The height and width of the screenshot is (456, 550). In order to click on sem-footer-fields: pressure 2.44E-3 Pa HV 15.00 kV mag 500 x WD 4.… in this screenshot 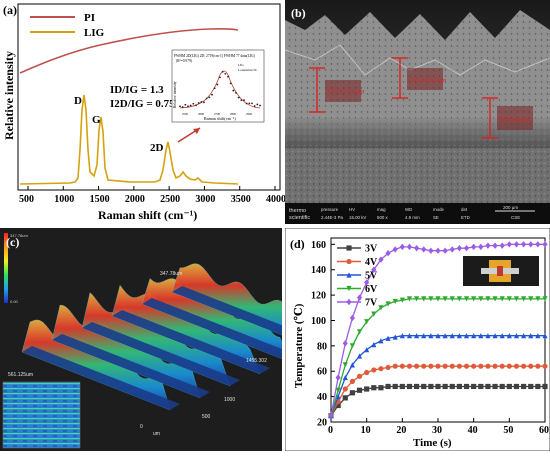, I will do `click(395, 213)`.